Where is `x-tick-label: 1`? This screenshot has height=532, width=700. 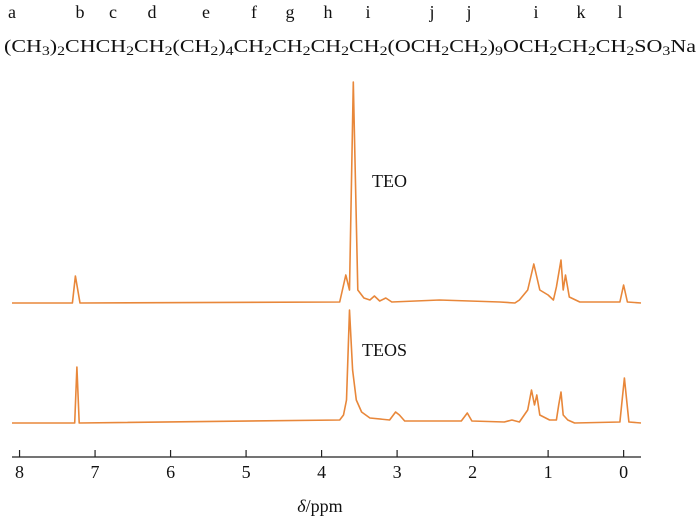 x-tick-label: 1 is located at coordinates (548, 472).